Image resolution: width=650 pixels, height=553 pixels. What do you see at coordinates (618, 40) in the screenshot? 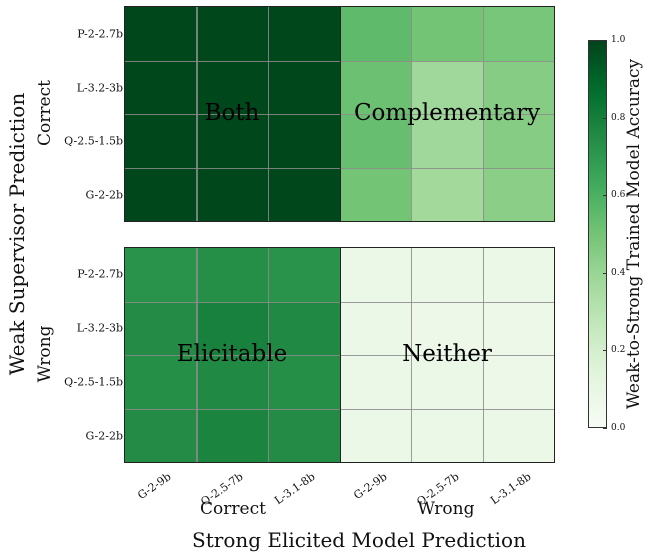
I see `colorbar-tick-label: 1.0` at bounding box center [618, 40].